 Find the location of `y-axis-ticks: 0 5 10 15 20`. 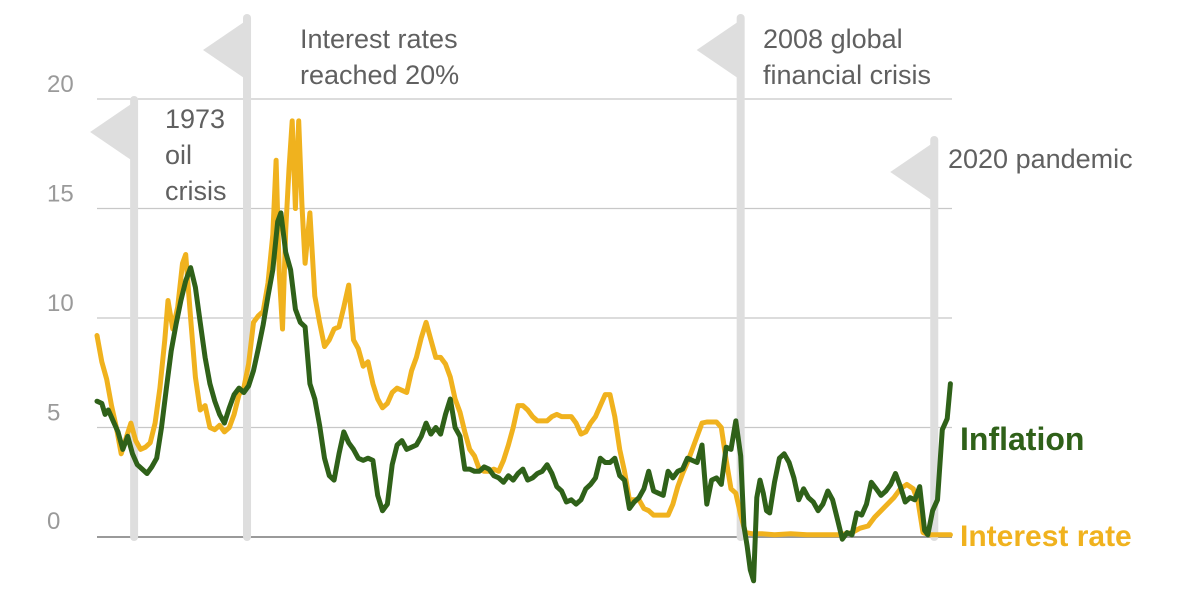

y-axis-ticks: 0 5 10 15 20 is located at coordinates (60, 303).